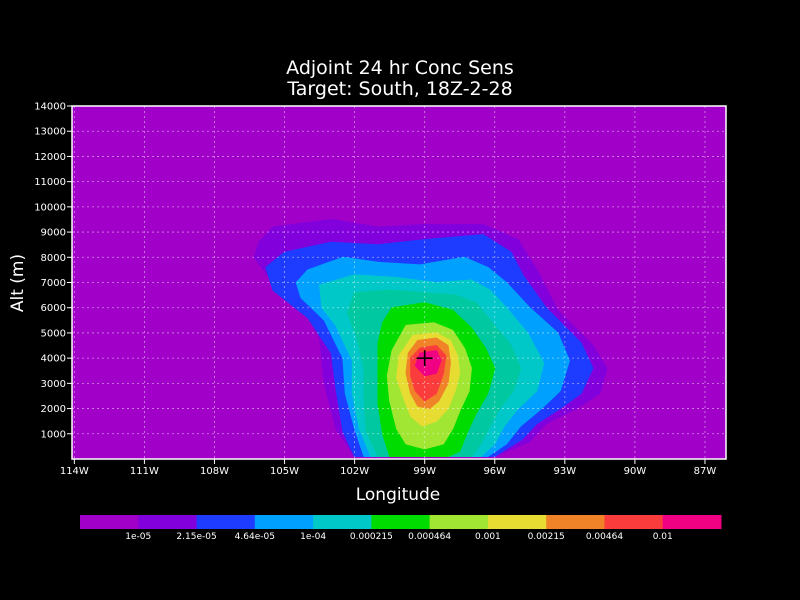  What do you see at coordinates (50, 182) in the screenshot?
I see `y-tick-label: 11000` at bounding box center [50, 182].